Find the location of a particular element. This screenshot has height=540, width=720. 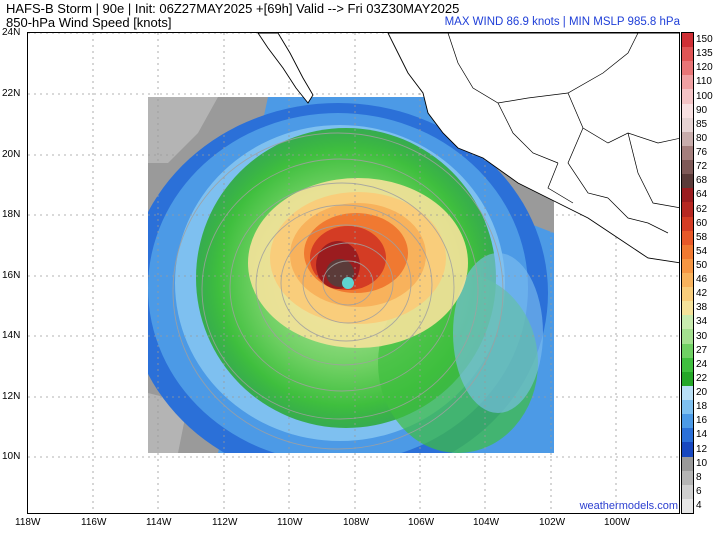

colorbar-label: 120 is located at coordinates (704, 68).